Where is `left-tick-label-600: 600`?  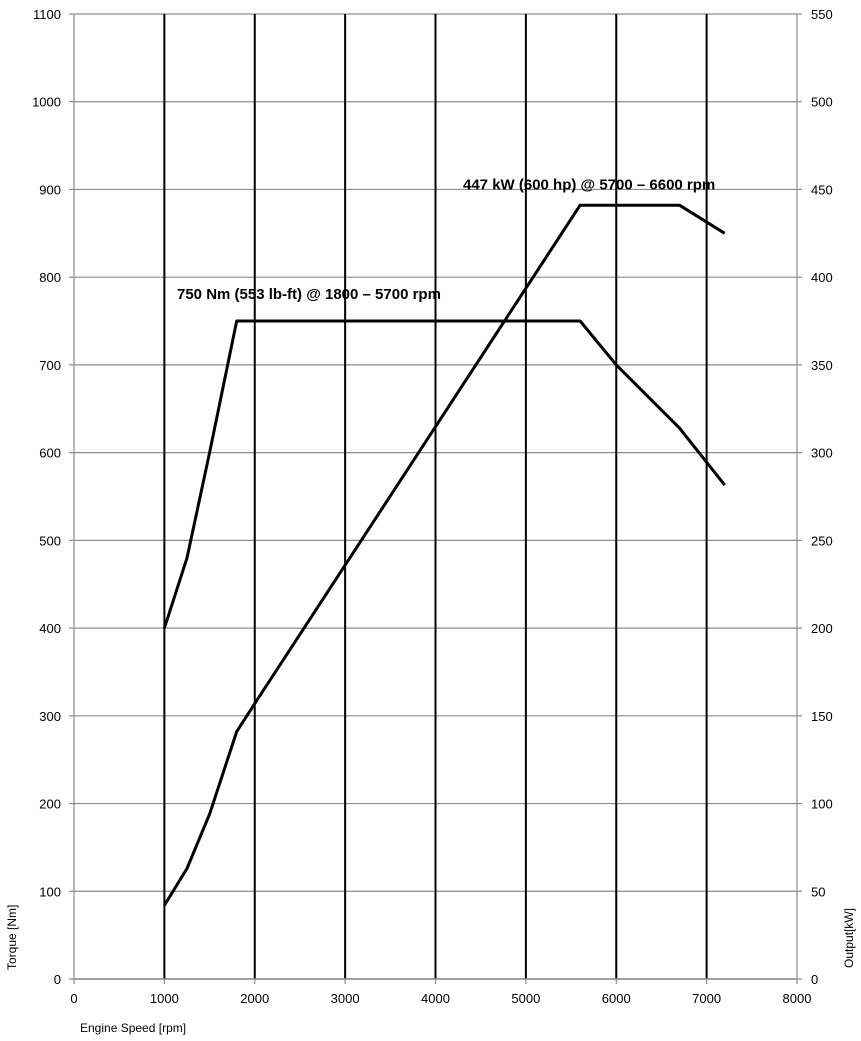
left-tick-label-600: 600 is located at coordinates (50, 453).